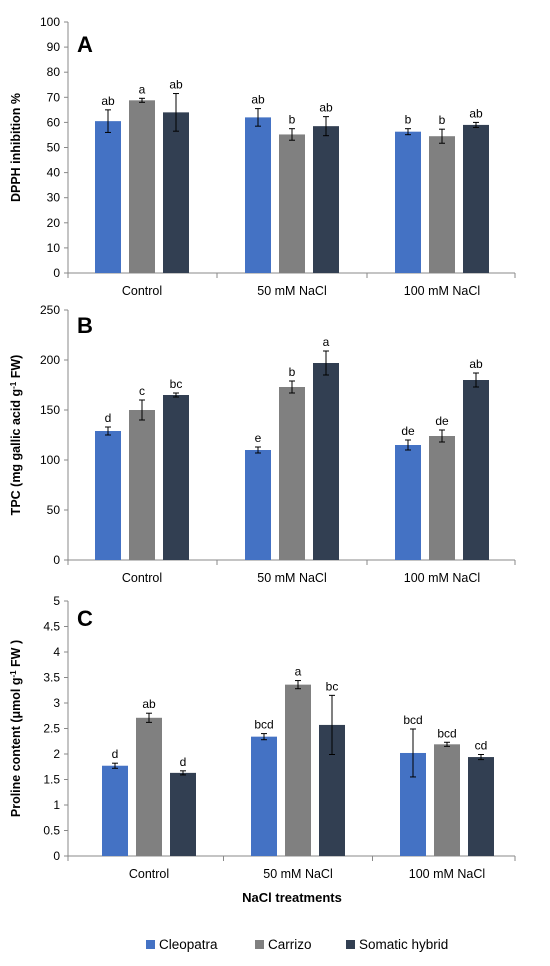 This screenshot has width=550, height=966. Describe the element at coordinates (51, 729) in the screenshot. I see `y-tick-label: 2.5` at that location.